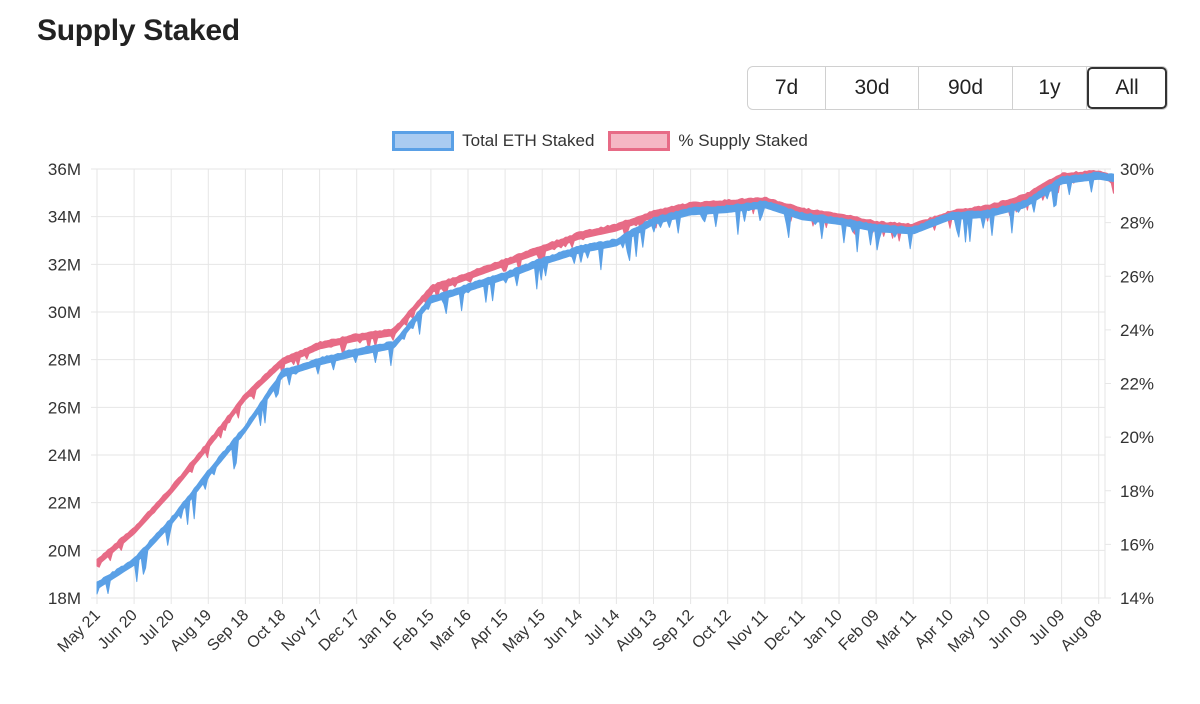  What do you see at coordinates (787, 88) in the screenshot?
I see `range-7d-button: 7d` at bounding box center [787, 88].